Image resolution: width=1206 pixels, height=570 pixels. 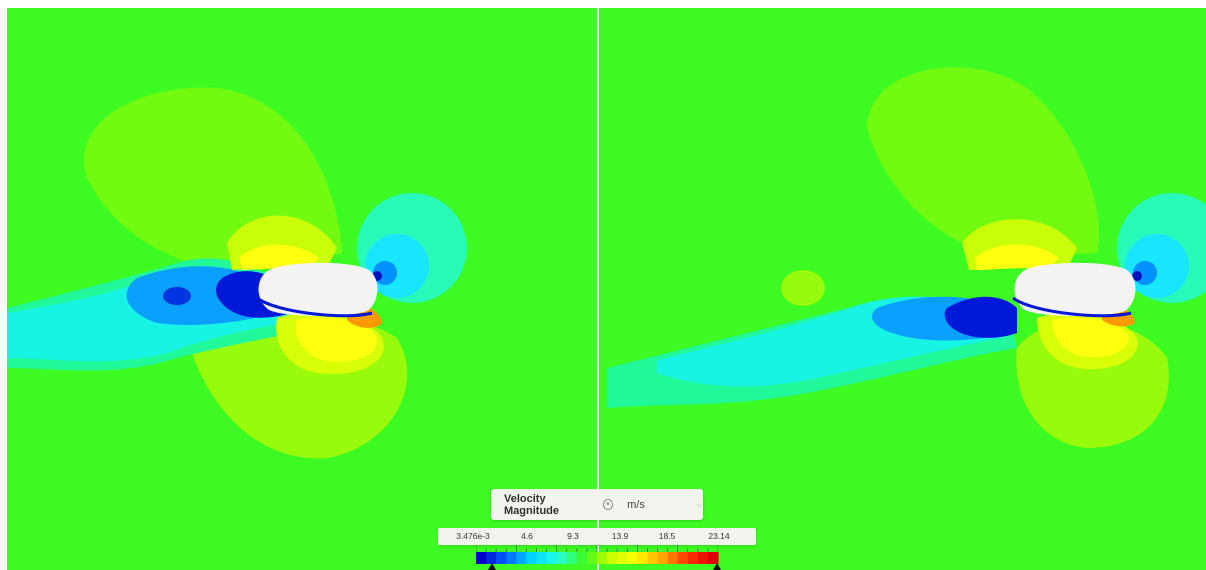 I want to click on split-view-divider, so click(x=598, y=289).